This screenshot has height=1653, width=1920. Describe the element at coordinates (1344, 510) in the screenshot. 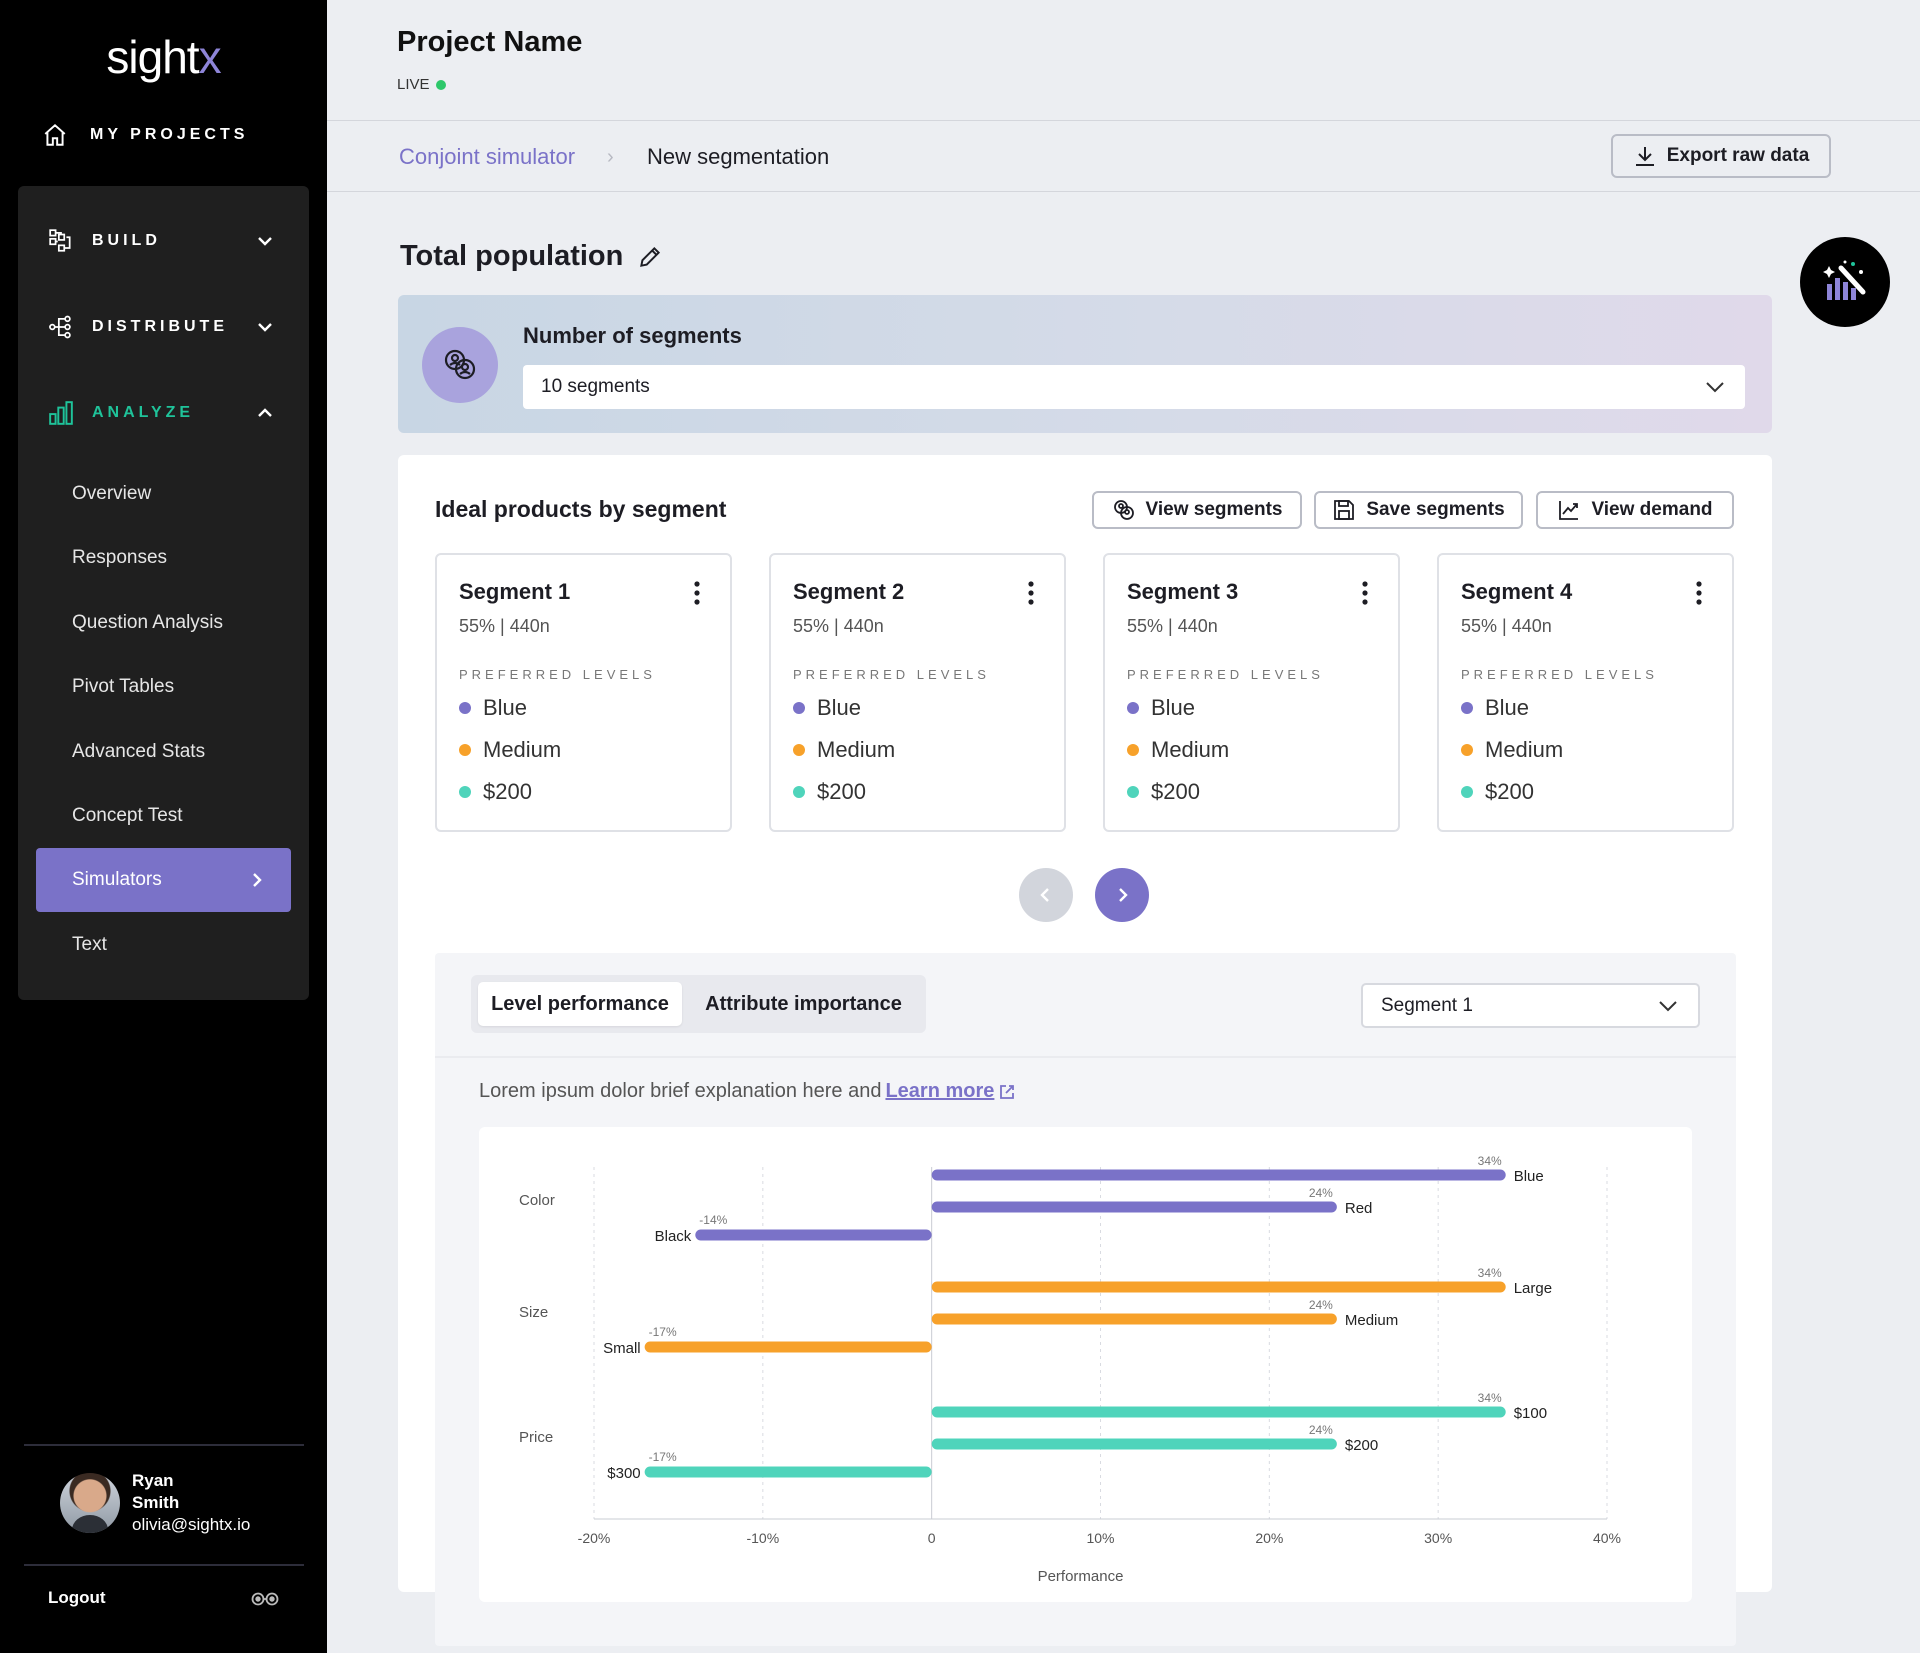

I see `save-icon` at that location.